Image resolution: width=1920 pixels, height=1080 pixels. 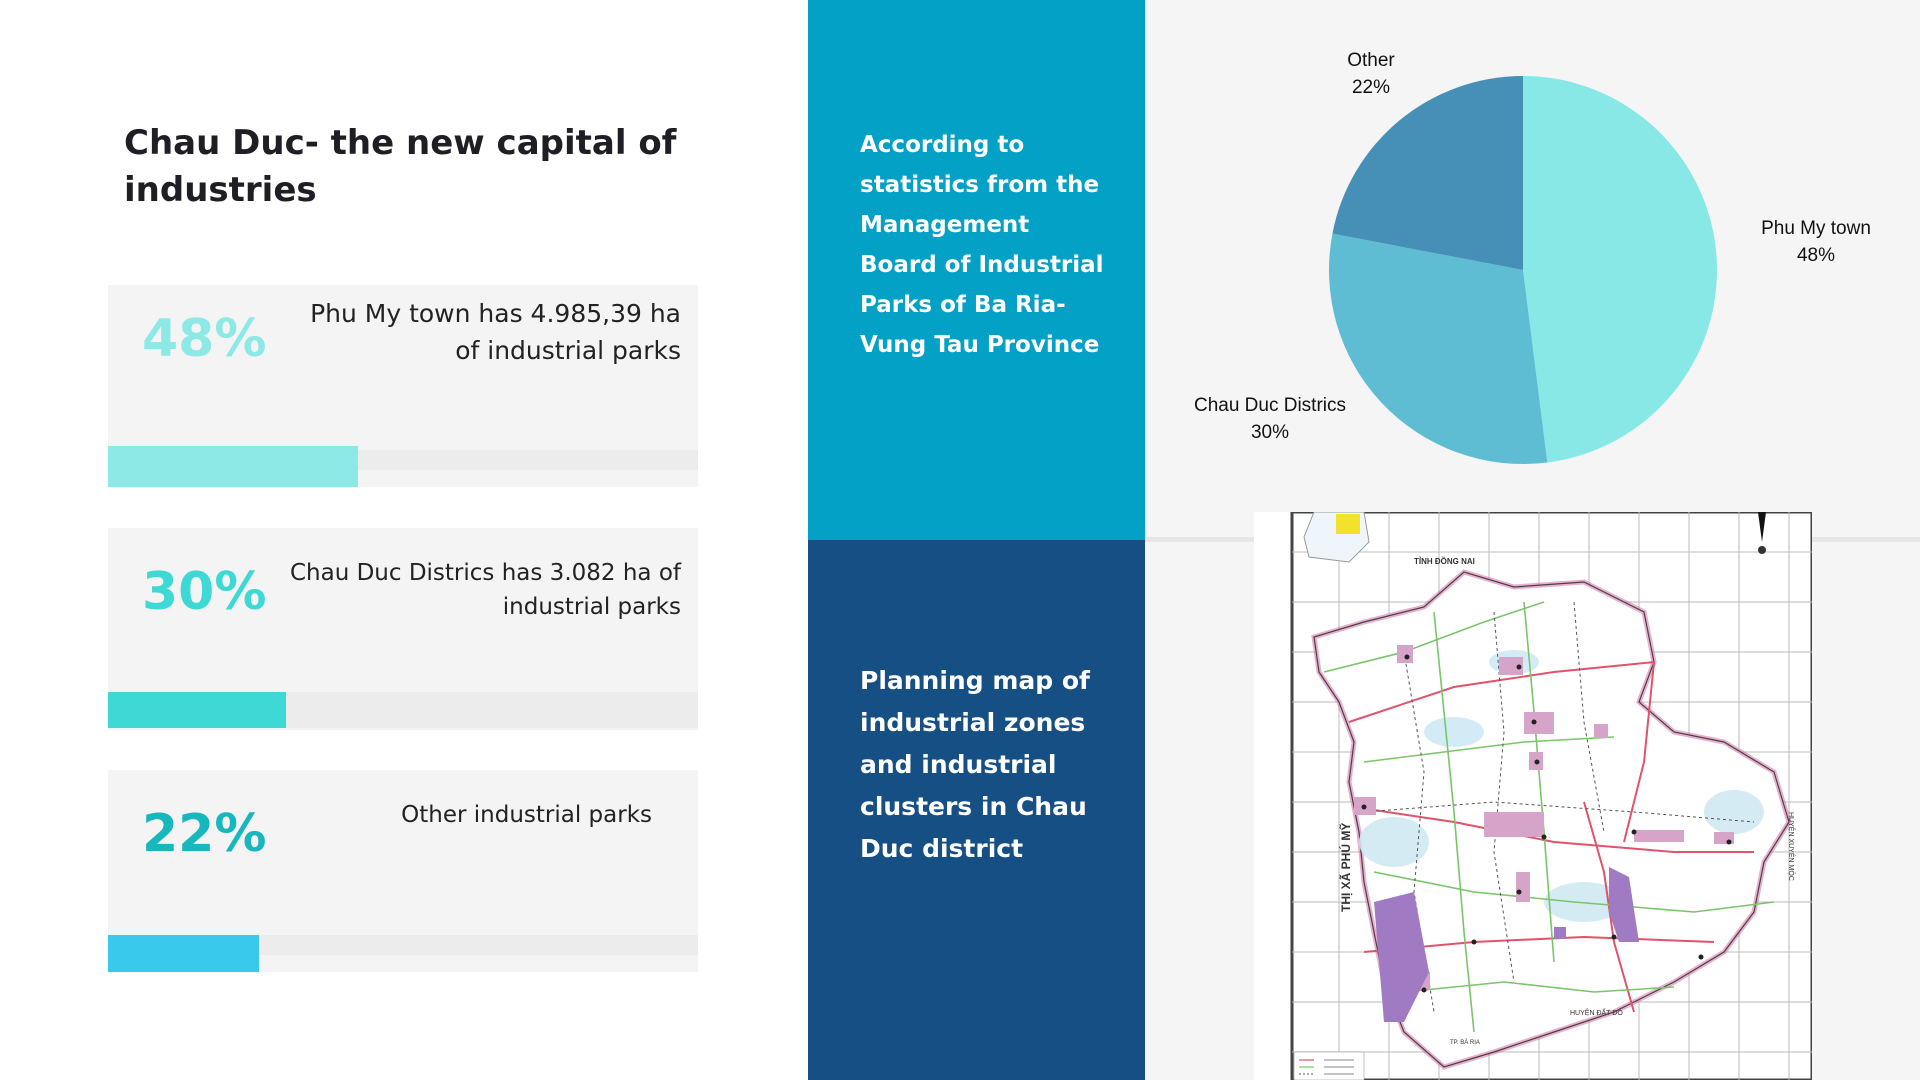 What do you see at coordinates (1348, 524) in the screenshot?
I see `inset-highlight` at bounding box center [1348, 524].